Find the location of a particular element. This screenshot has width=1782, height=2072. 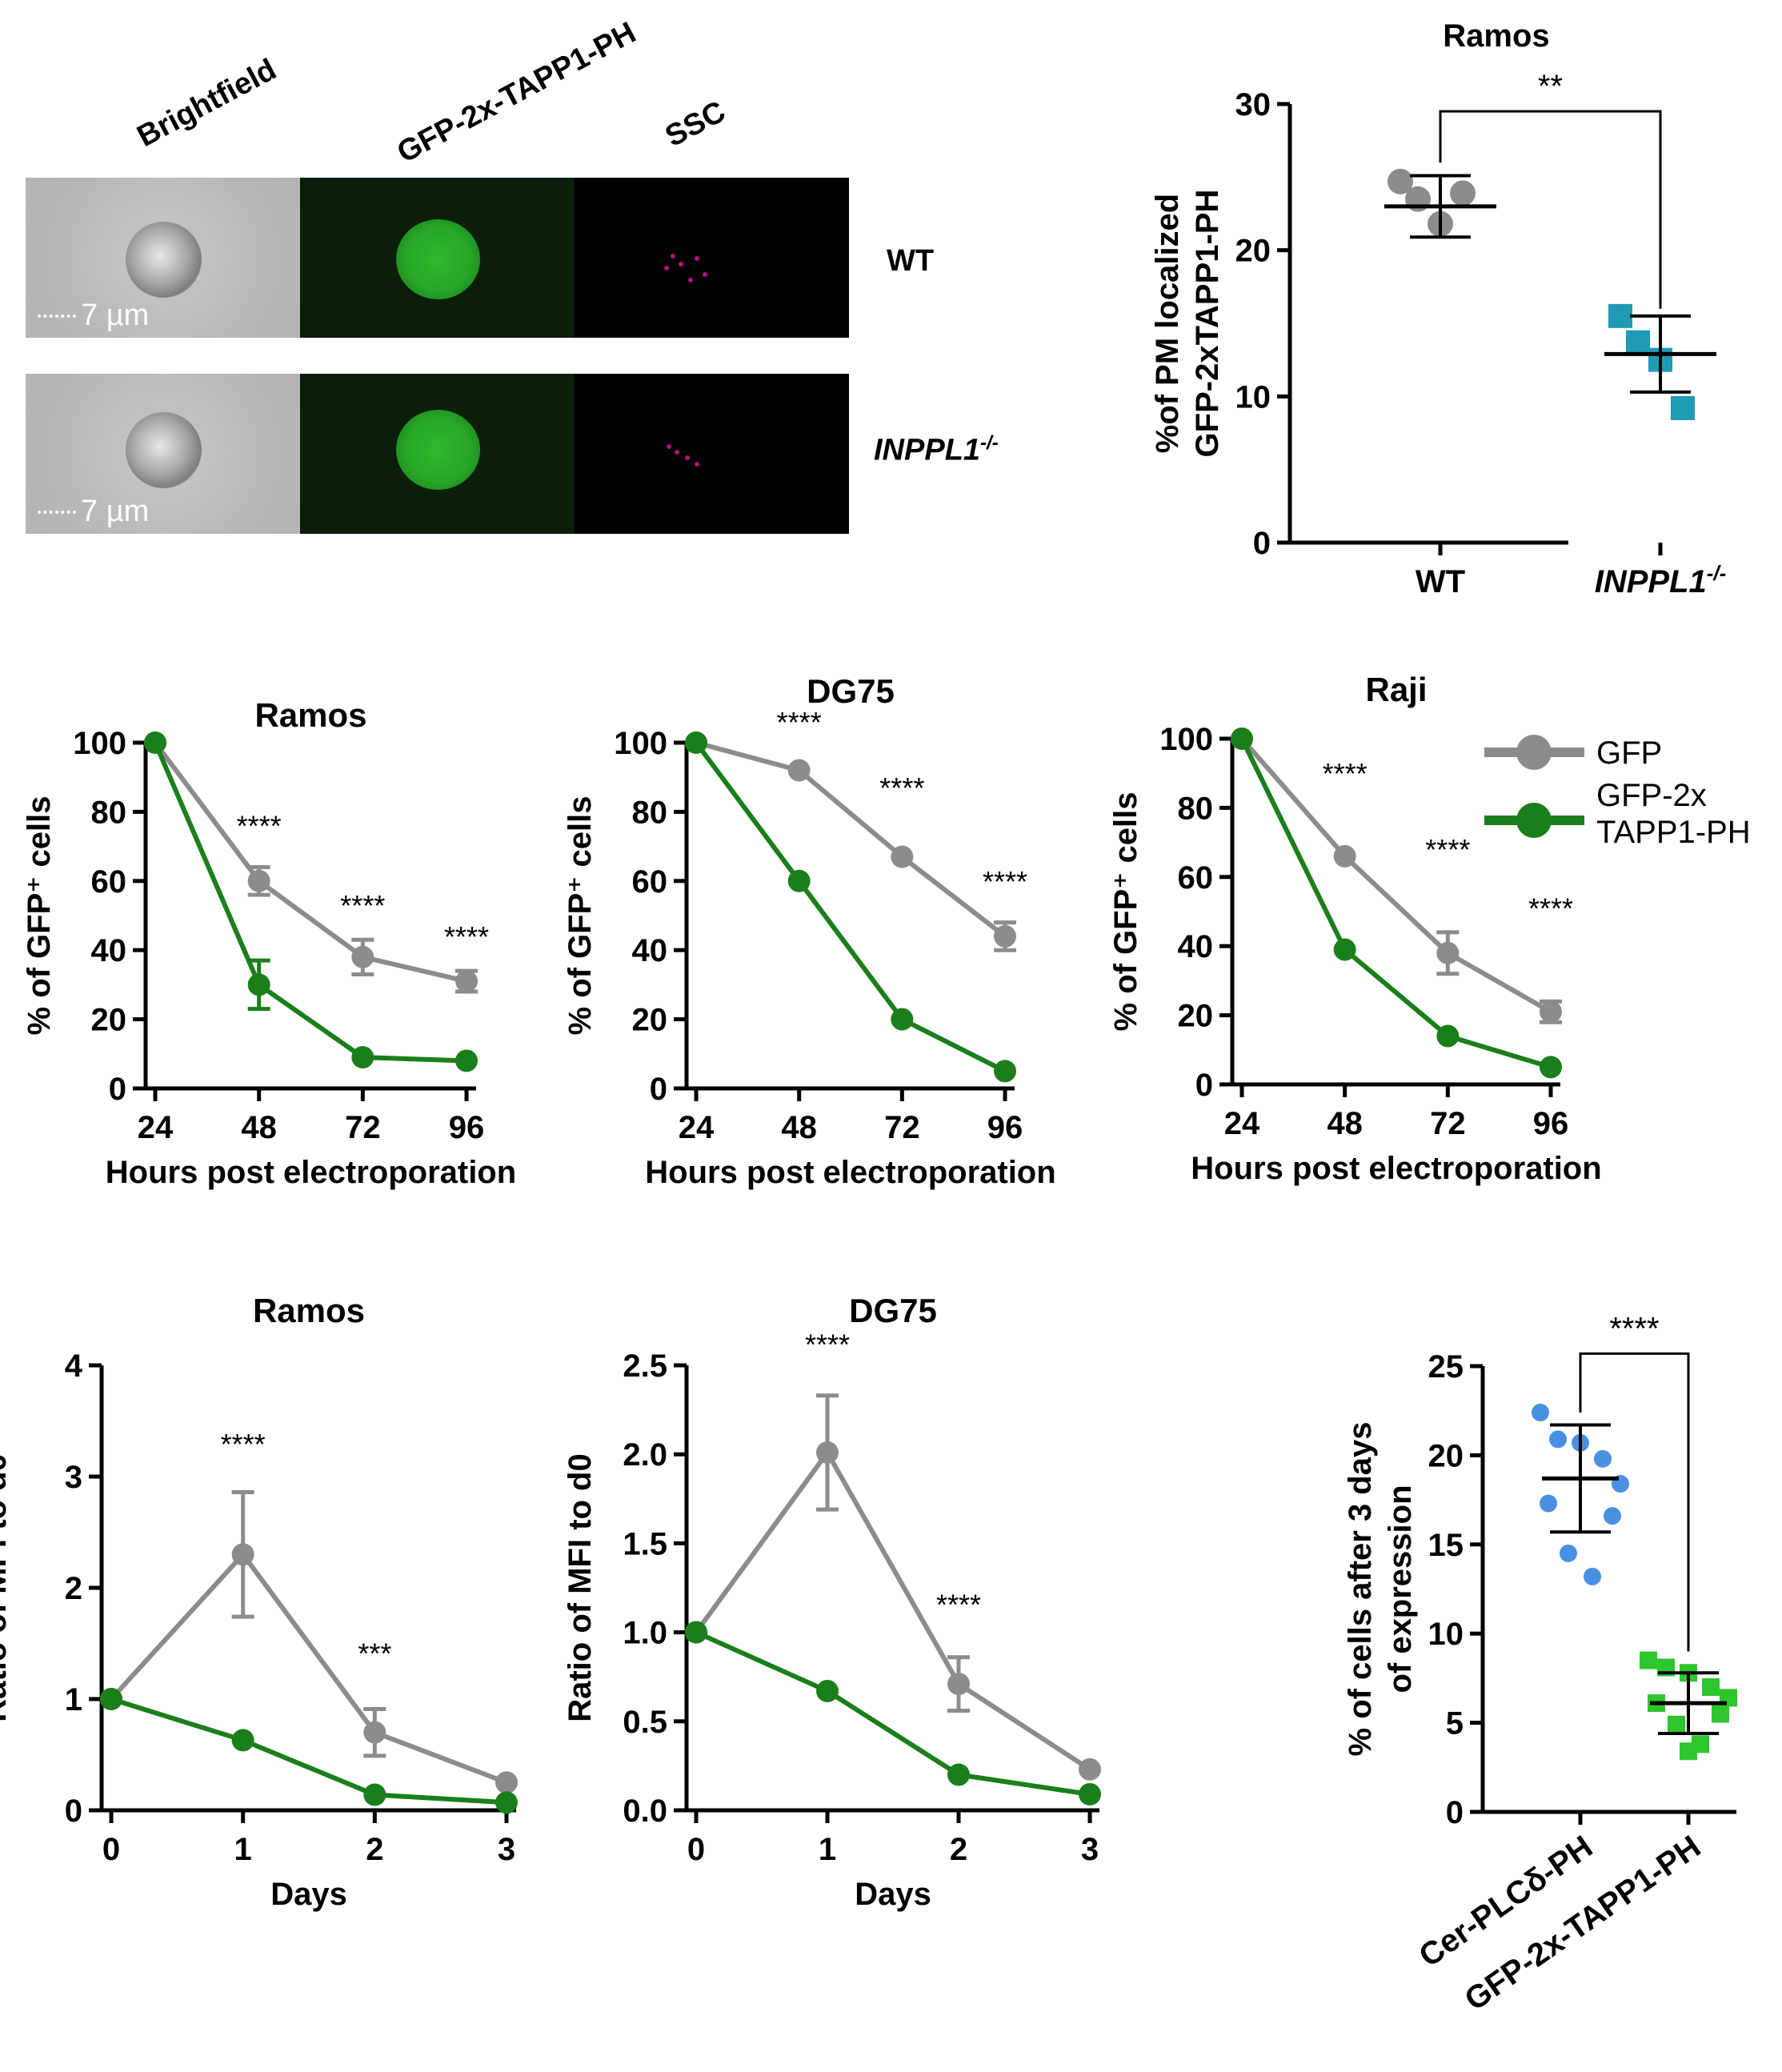

y-tick-label: 5 is located at coordinates (1455, 1723).